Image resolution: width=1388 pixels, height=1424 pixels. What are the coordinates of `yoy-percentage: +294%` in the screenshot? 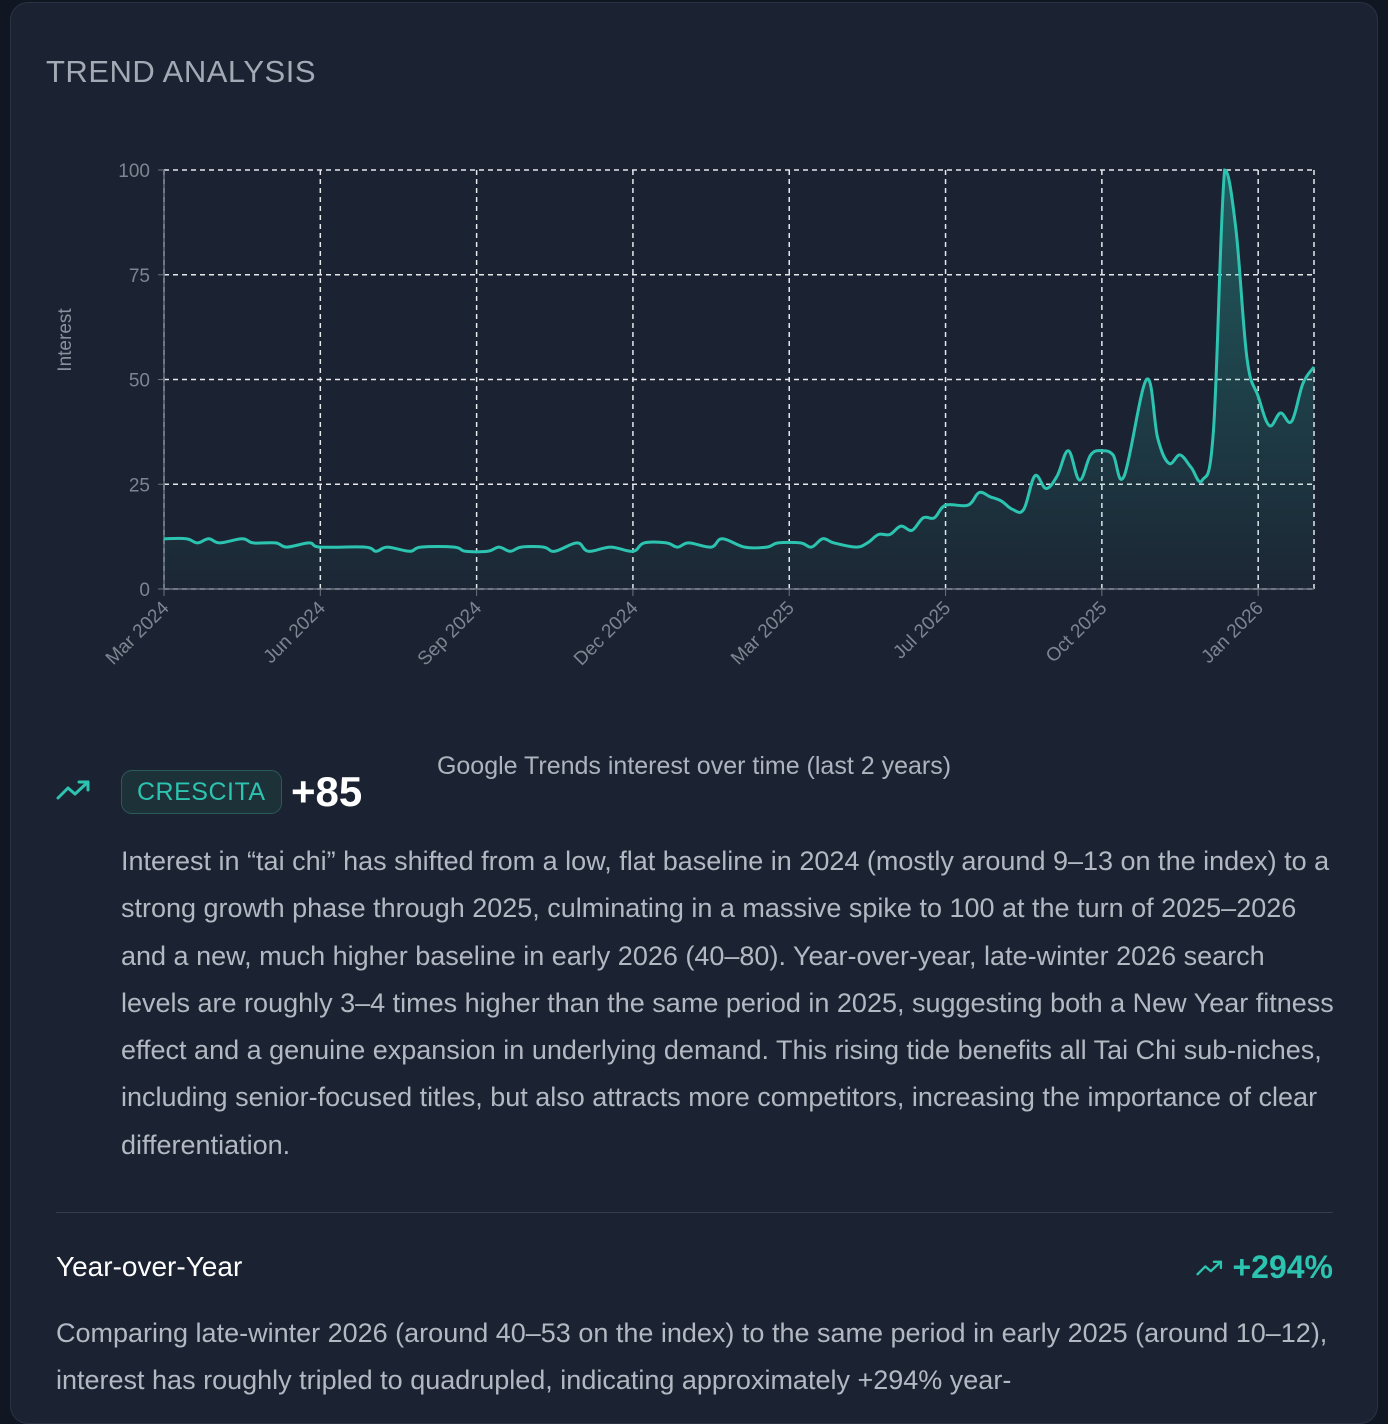 It's located at (1282, 1267).